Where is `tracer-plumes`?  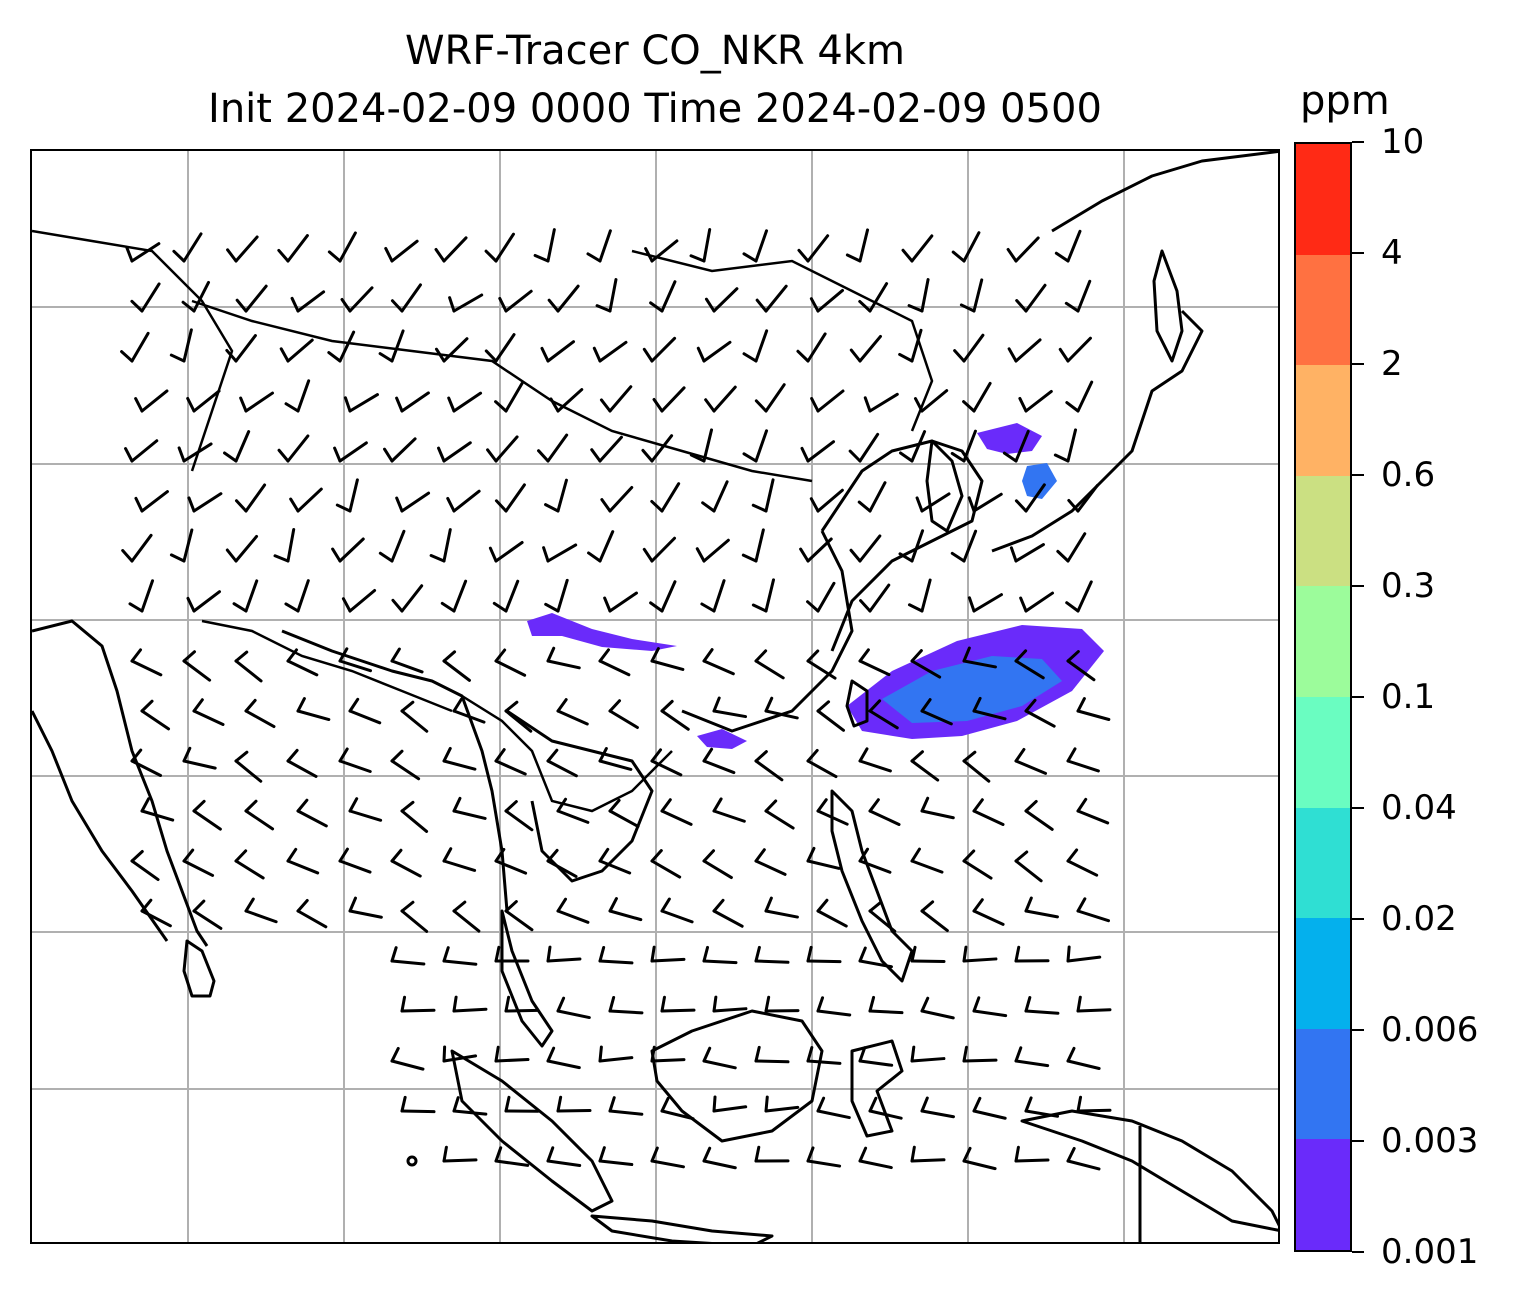 tracer-plumes is located at coordinates (815, 586).